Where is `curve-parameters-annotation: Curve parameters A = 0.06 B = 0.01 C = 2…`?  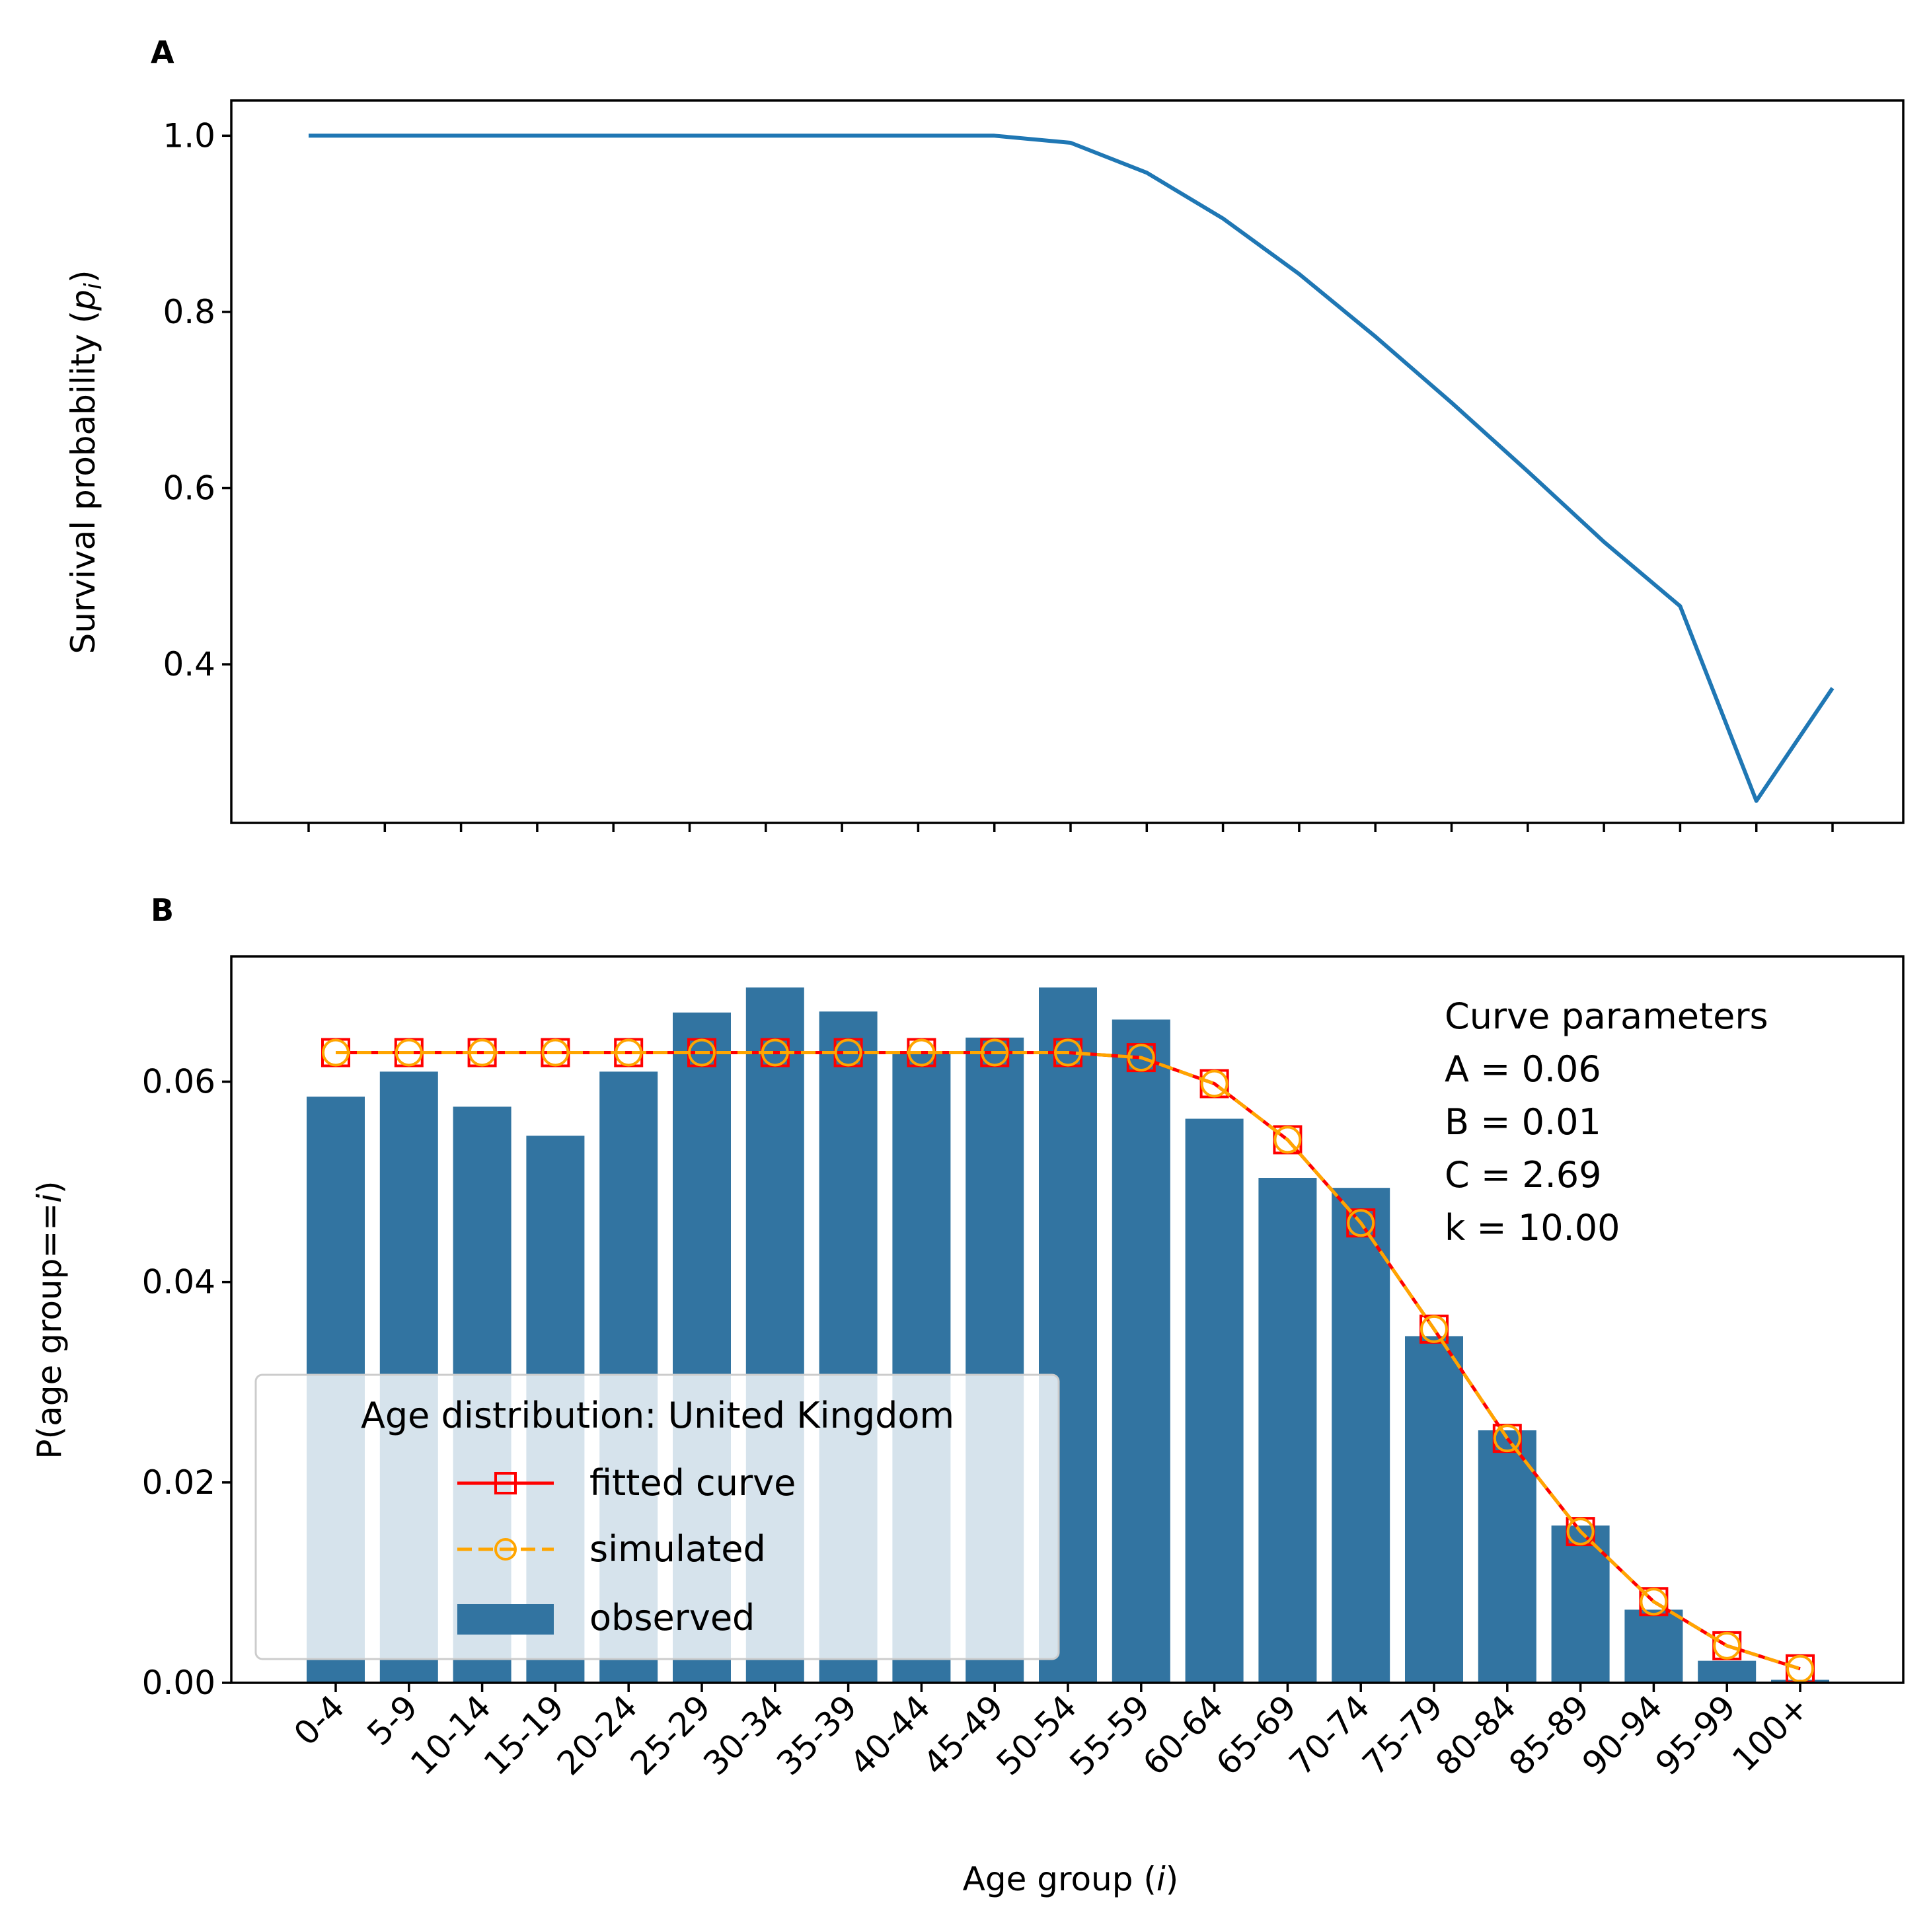 curve-parameters-annotation: Curve parameters A = 0.06 B = 0.01 C = 2… is located at coordinates (1607, 1122).